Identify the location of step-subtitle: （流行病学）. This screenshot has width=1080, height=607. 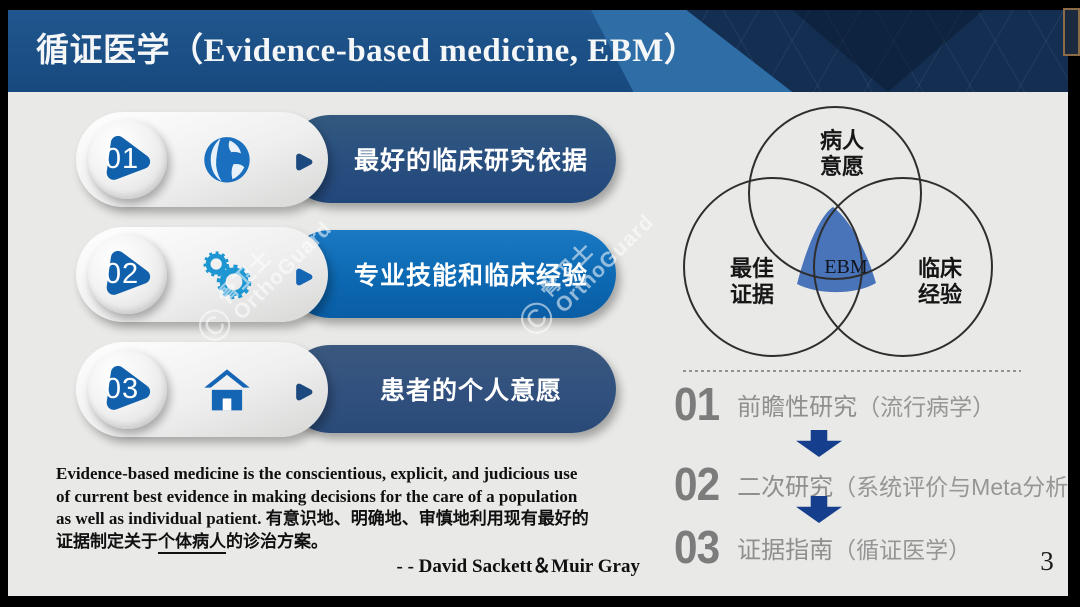
(926, 406).